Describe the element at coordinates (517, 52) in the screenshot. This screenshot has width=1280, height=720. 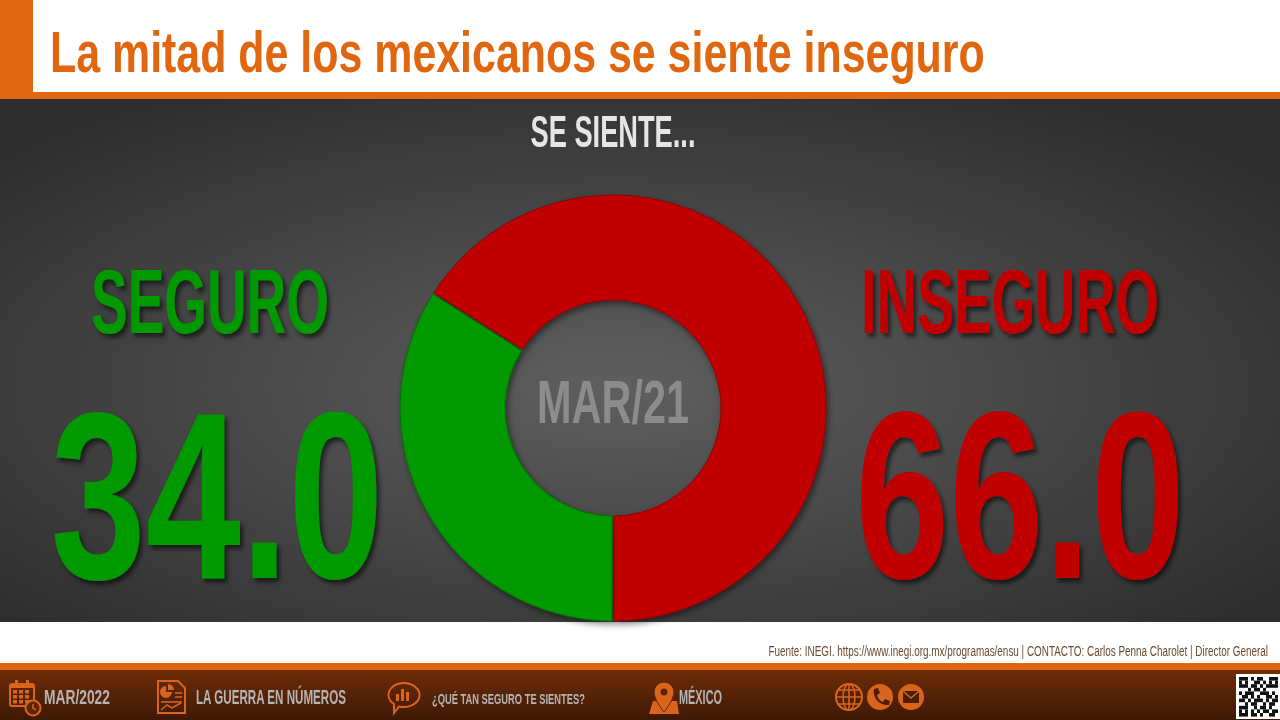
I see `chart-title: La mitad de los mexicanos se siente inseguro` at that location.